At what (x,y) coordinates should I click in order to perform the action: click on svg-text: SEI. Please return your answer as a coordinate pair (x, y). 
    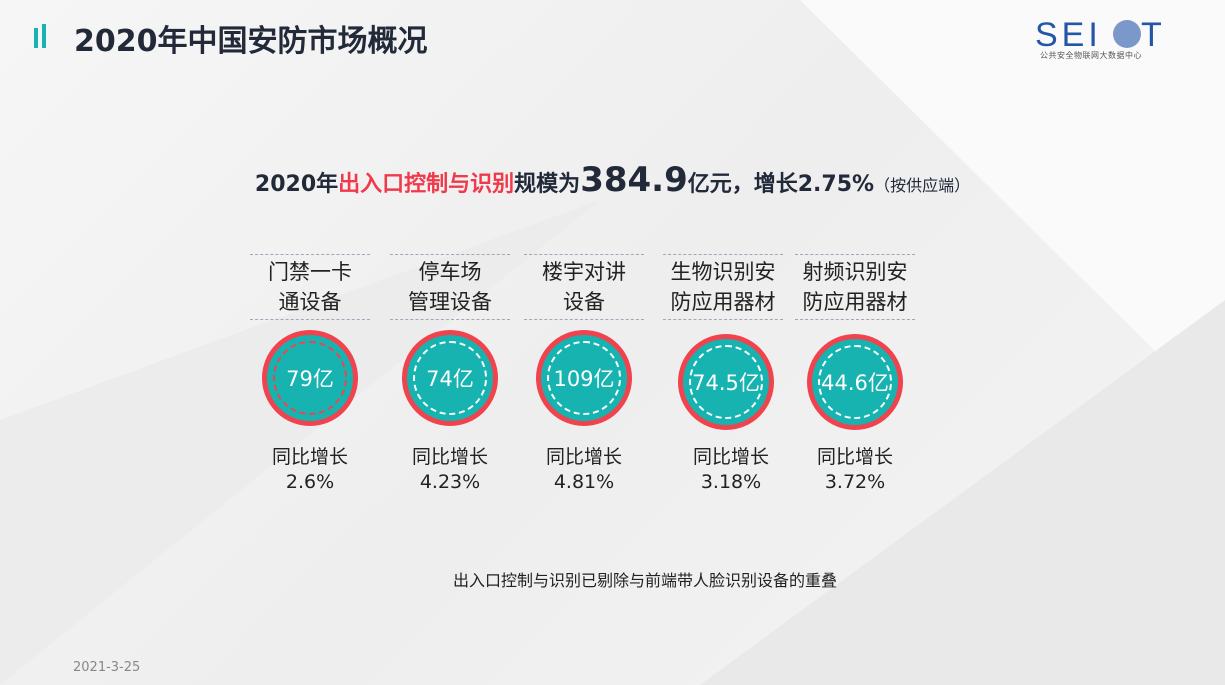
    Looking at the image, I should click on (1068, 35).